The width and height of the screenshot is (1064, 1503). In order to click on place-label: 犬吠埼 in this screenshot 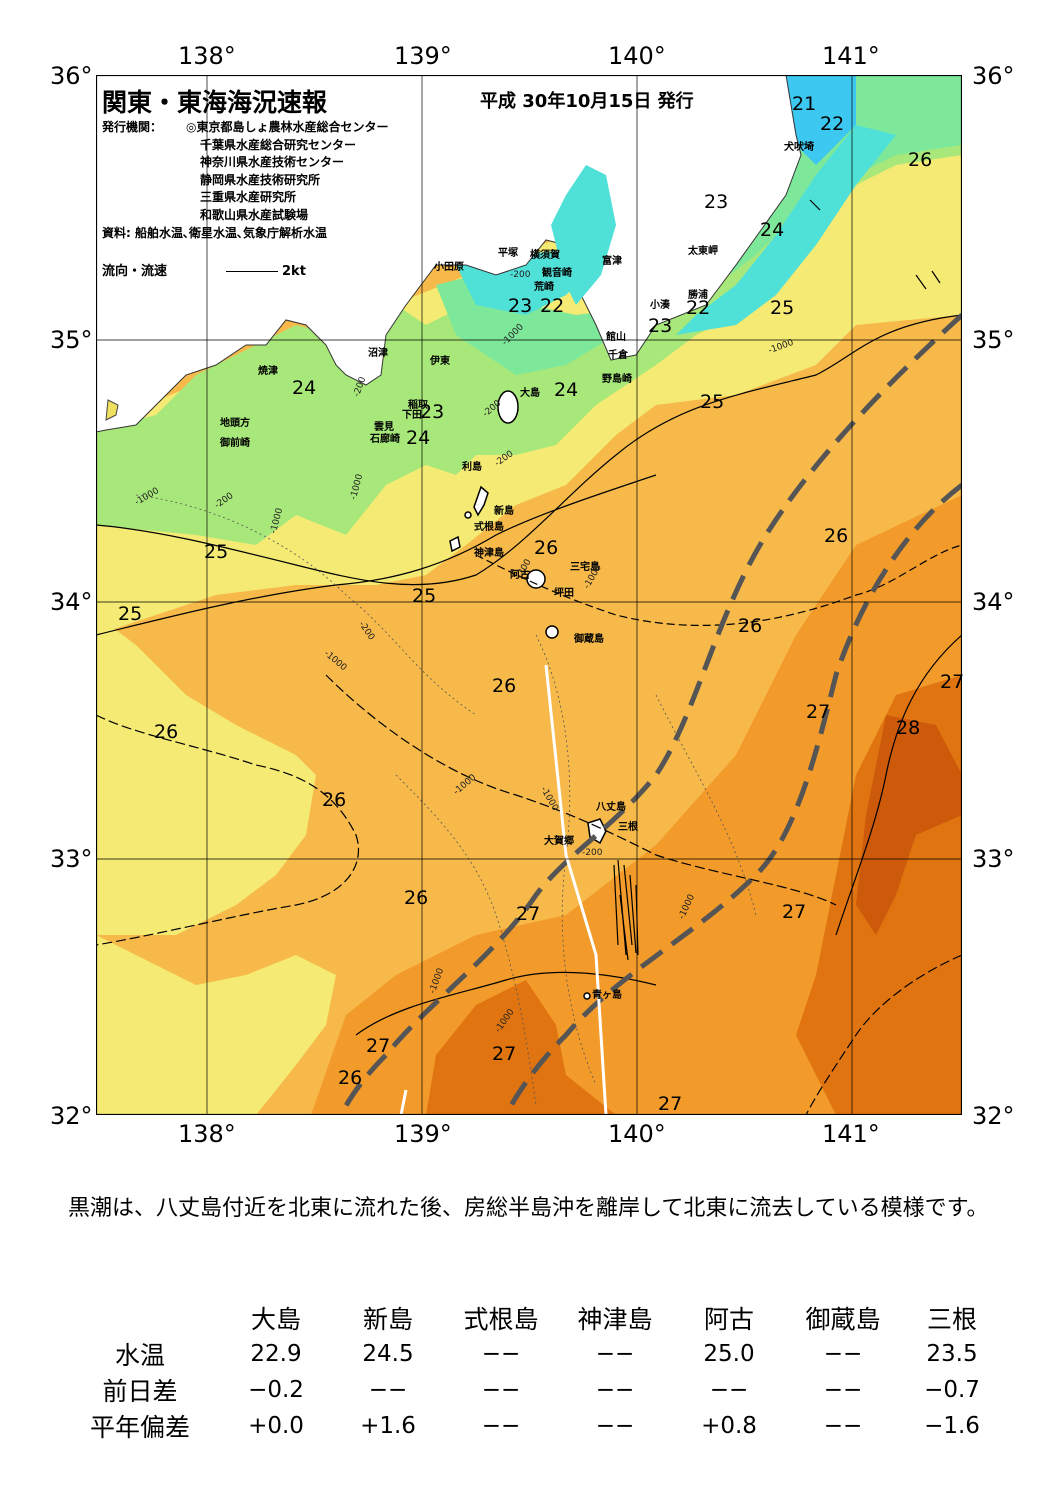, I will do `click(799, 147)`.